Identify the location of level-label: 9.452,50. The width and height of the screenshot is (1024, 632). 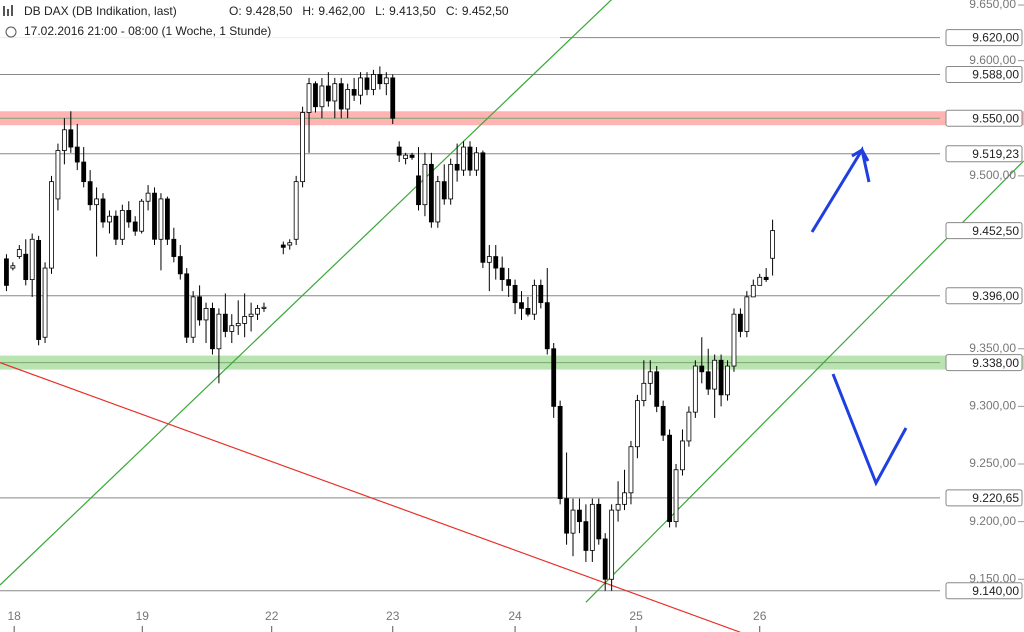
(995, 231).